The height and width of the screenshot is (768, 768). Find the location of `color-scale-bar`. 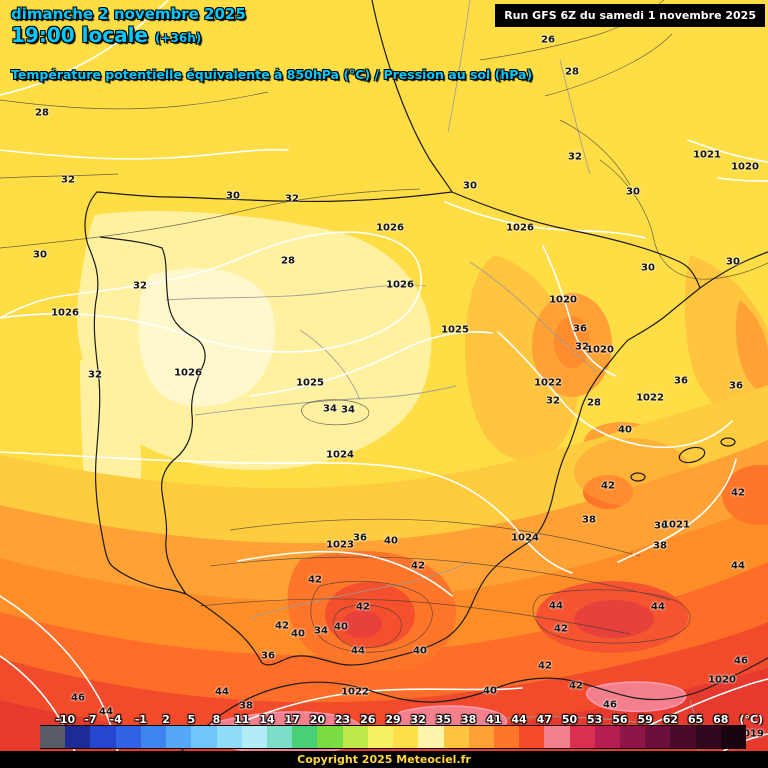

color-scale-bar is located at coordinates (393, 737).